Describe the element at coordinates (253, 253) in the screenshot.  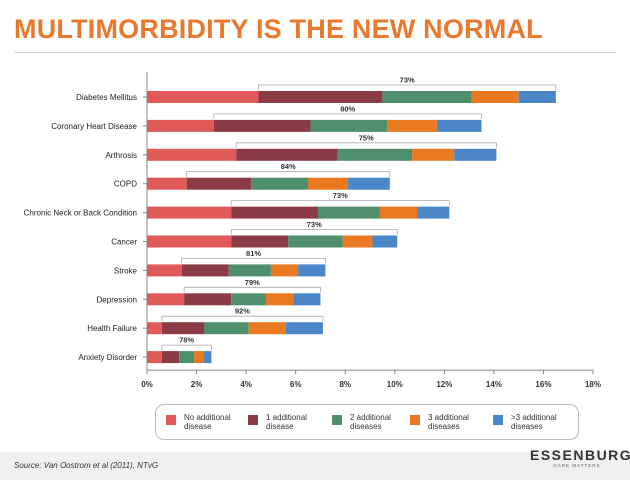
I see `percent-label: 81%` at that location.